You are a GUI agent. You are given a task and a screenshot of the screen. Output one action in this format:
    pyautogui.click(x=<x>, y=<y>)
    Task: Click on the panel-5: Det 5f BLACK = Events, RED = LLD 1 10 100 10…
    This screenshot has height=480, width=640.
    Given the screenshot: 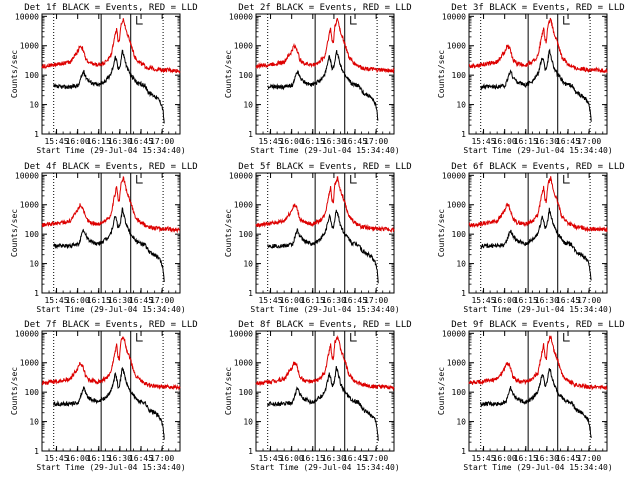 What is the action you would take?
    pyautogui.click(x=318, y=238)
    